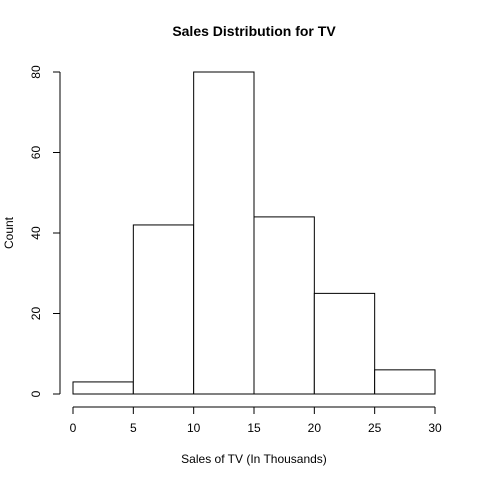  What do you see at coordinates (254, 31) in the screenshot?
I see `chart-title: Sales Distribution for TV` at bounding box center [254, 31].